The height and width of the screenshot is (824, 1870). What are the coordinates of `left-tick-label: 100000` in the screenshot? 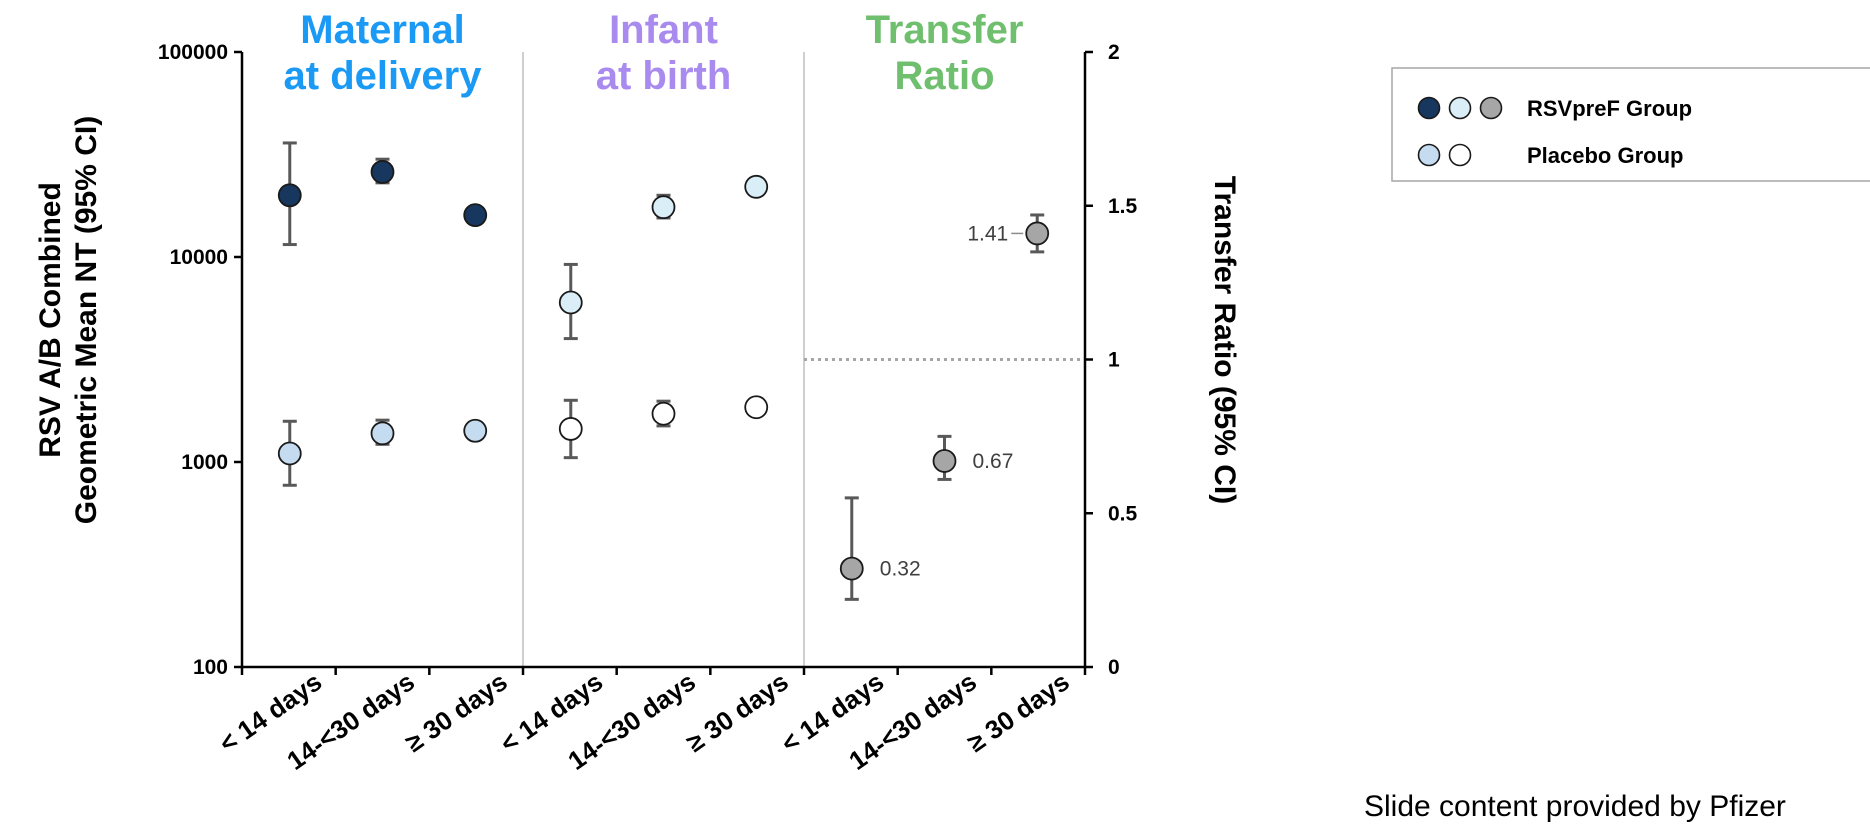 It's located at (193, 52).